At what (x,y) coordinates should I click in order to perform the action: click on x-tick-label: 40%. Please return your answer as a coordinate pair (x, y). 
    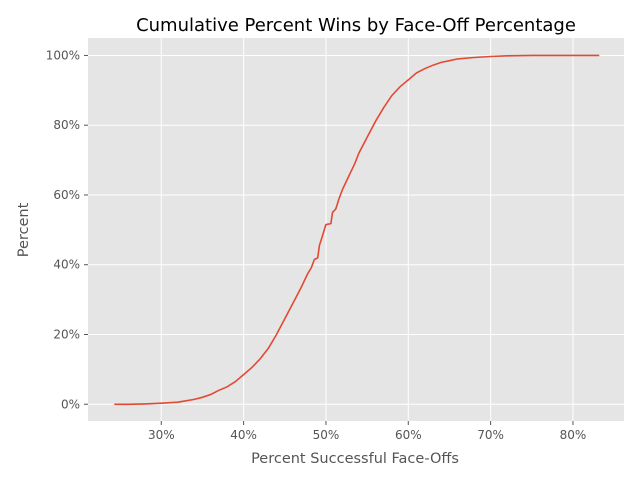
    Looking at the image, I should click on (243, 435).